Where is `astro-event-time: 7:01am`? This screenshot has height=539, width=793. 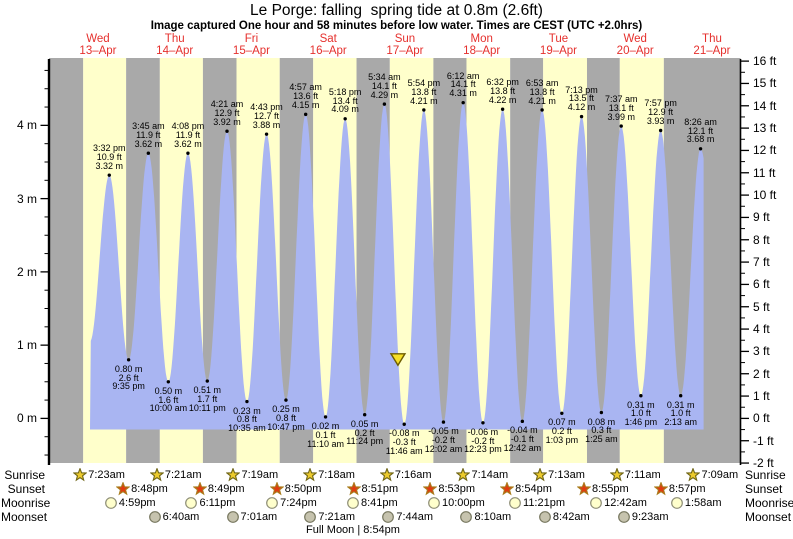
astro-event-time: 7:01am is located at coordinates (259, 517).